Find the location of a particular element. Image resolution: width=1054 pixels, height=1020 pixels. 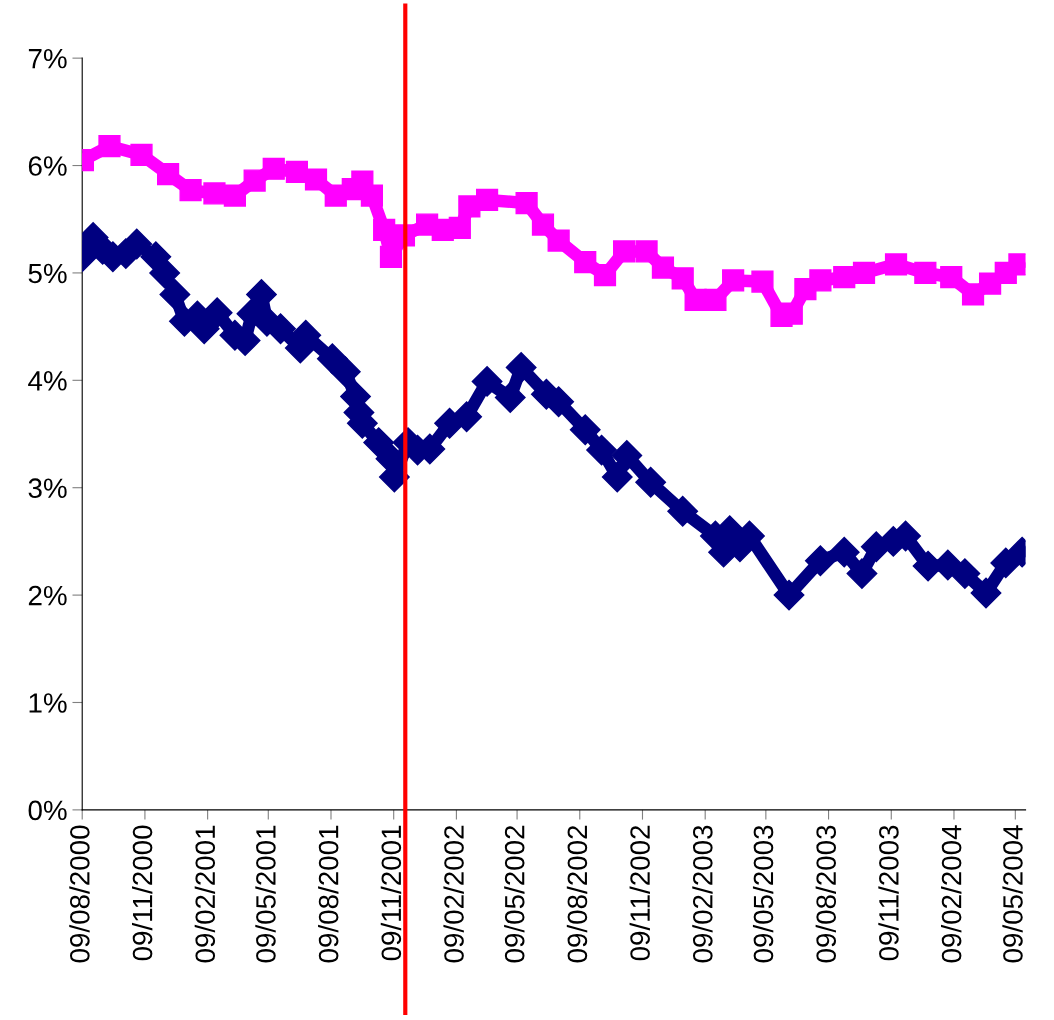

x-tick-label: 09/02/2004 is located at coordinates (951, 894).